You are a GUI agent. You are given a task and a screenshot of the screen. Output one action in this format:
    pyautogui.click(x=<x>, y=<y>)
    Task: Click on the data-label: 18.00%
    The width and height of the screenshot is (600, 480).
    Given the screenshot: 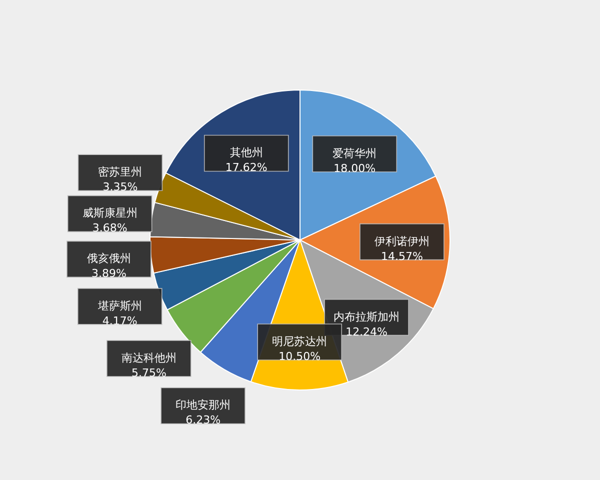 What is the action you would take?
    pyautogui.click(x=355, y=168)
    